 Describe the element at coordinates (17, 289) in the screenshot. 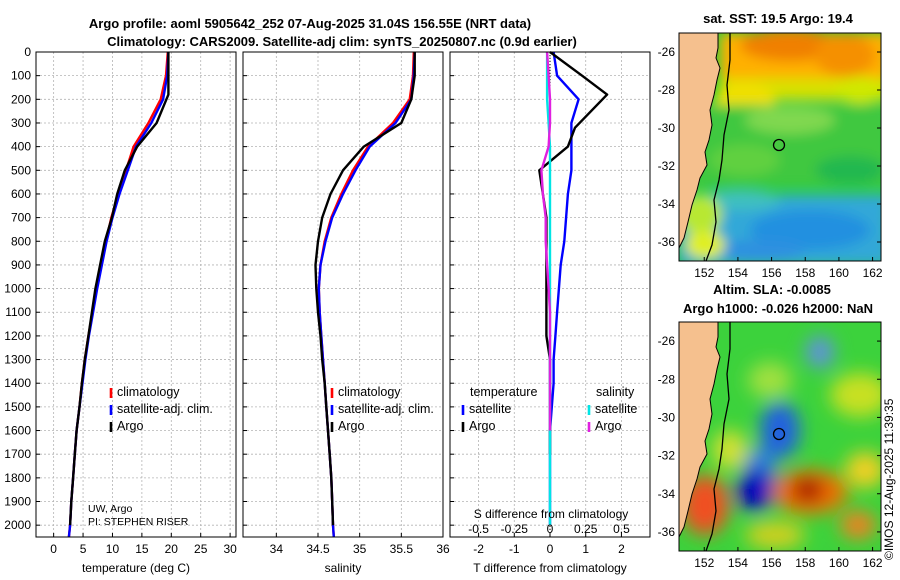

I see `y-tick-label: 1000` at that location.